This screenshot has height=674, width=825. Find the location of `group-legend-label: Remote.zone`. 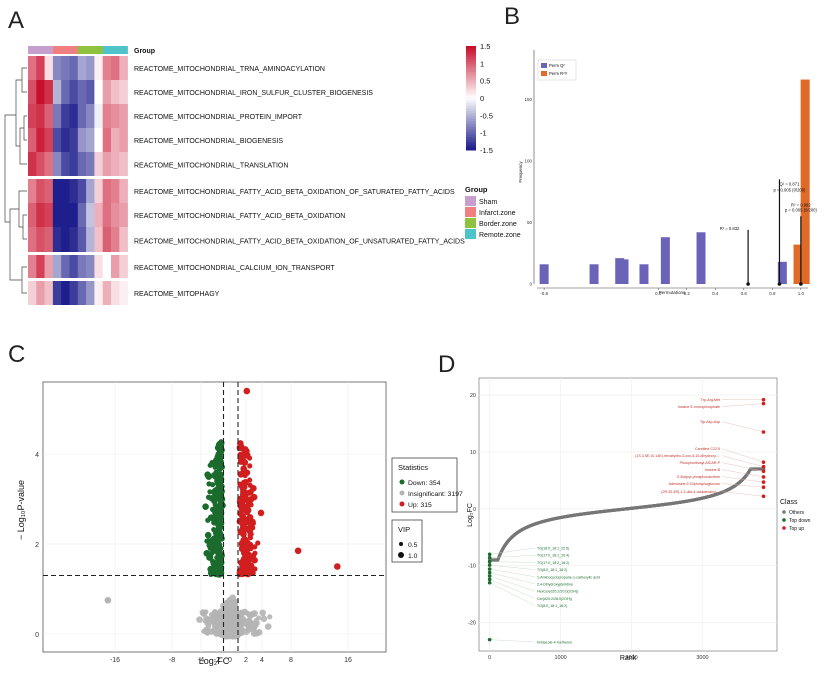

group-legend-label: Remote.zone is located at coordinates (500, 235).